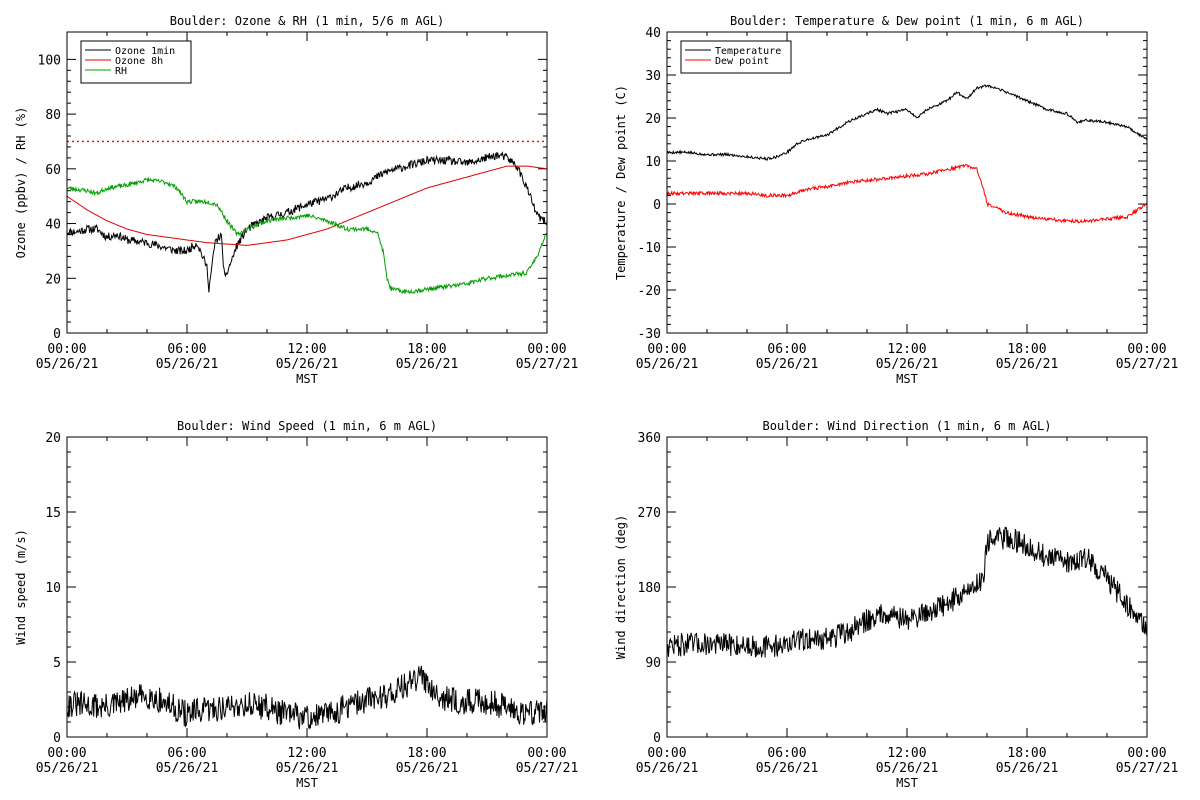  I want to click on y-axis-label: Temperature / Dew point (C), so click(621, 182).